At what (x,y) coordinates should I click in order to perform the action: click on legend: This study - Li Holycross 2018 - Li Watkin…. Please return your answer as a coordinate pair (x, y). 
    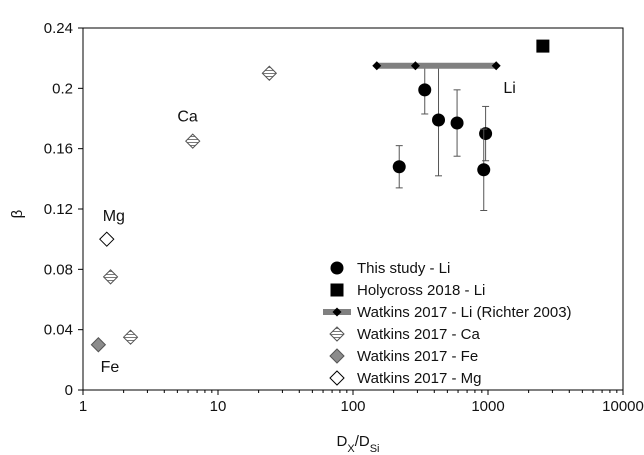
    Looking at the image, I should click on (447, 323).